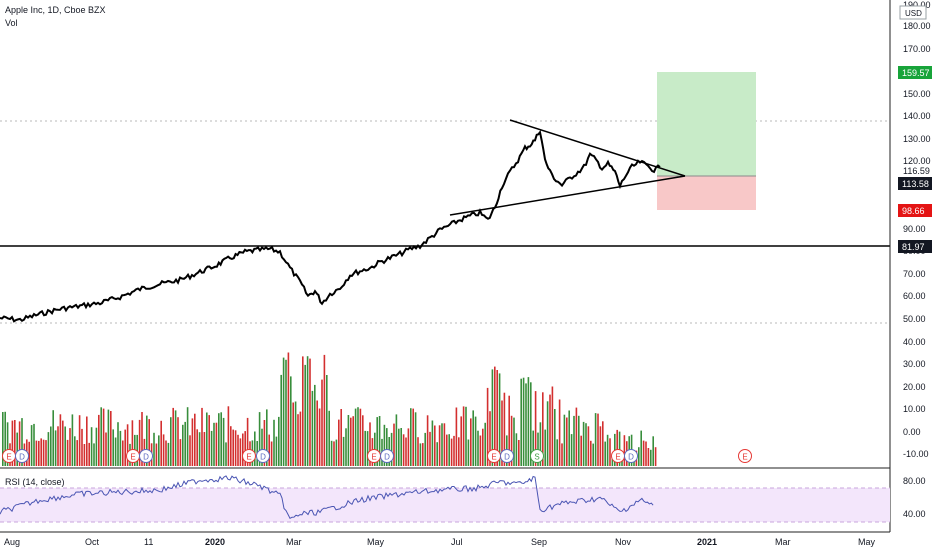 The height and width of the screenshot is (550, 932). I want to click on volume-tick: -10.00, so click(916, 454).